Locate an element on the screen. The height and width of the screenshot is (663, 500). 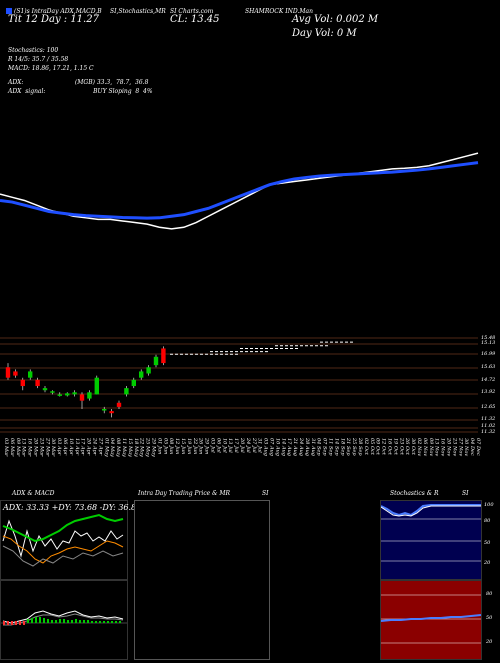
date-axis-label: 16 Oct is located at coordinates (389, 446).